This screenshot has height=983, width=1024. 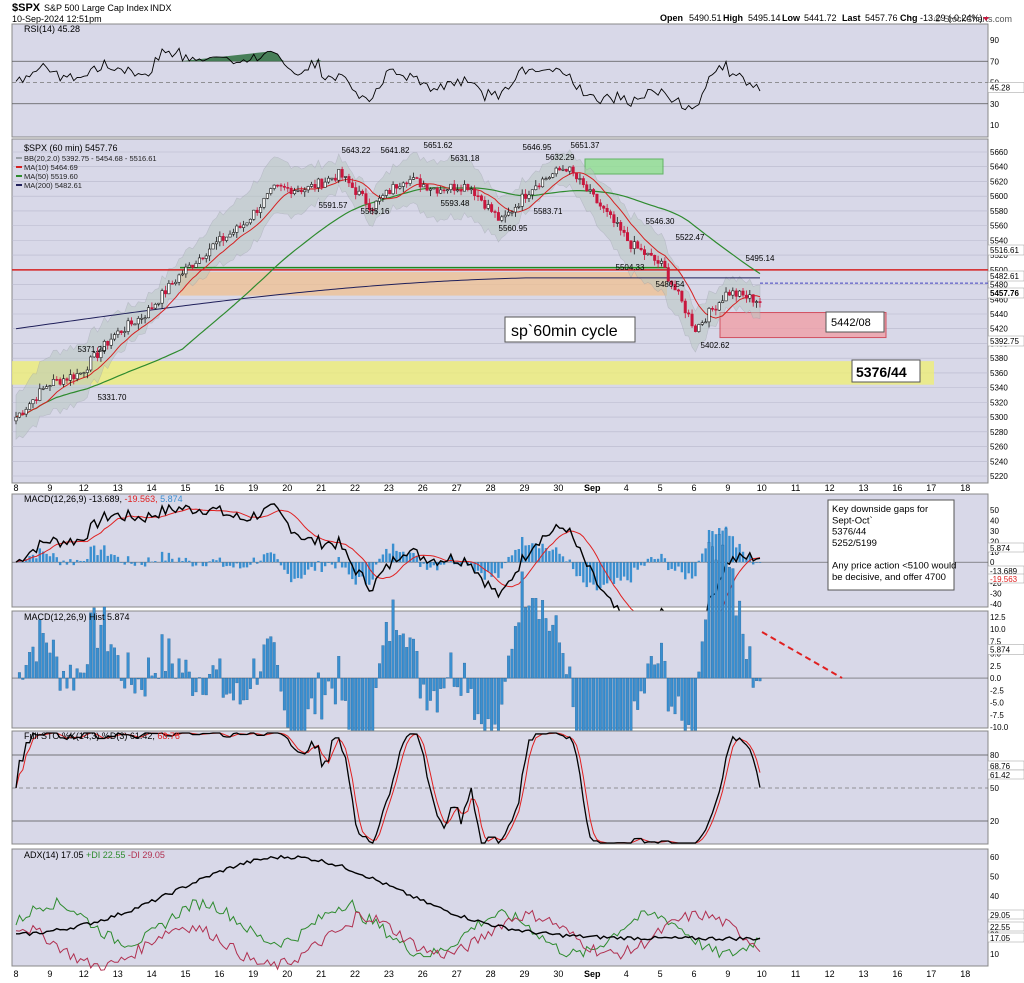 I want to click on hist-title: MACD(12,26,9) Hist 5.874, so click(x=77, y=617).